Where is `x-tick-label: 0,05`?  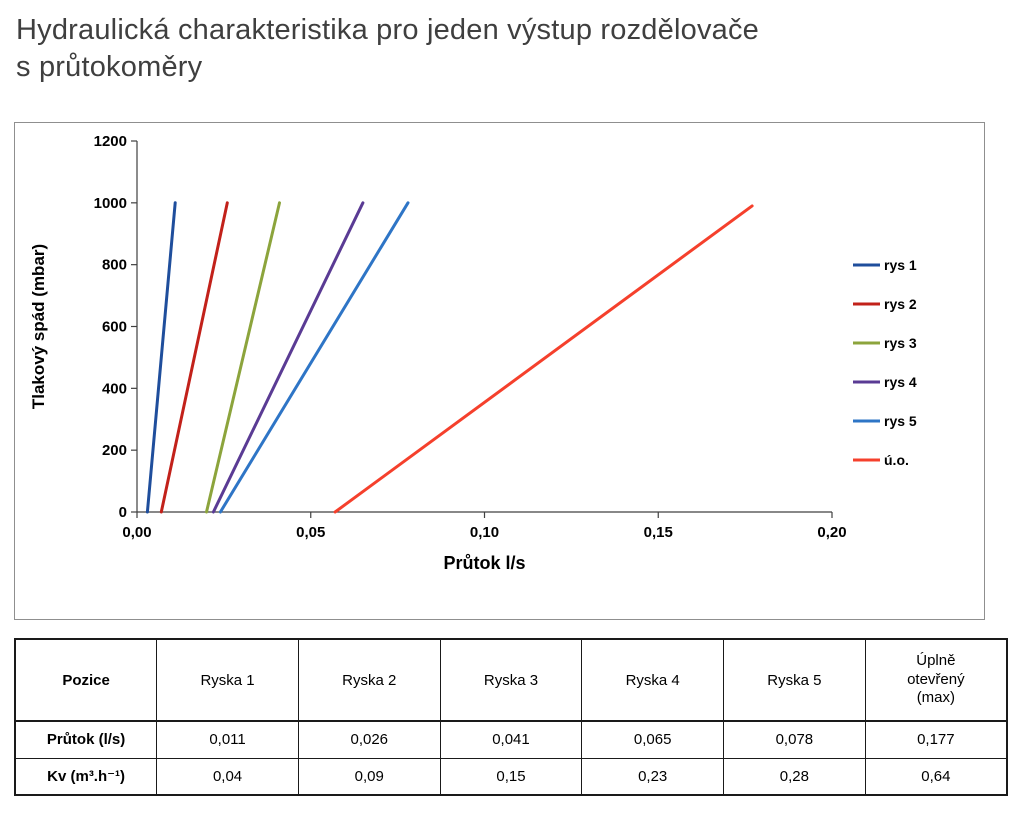 x-tick-label: 0,05 is located at coordinates (310, 532).